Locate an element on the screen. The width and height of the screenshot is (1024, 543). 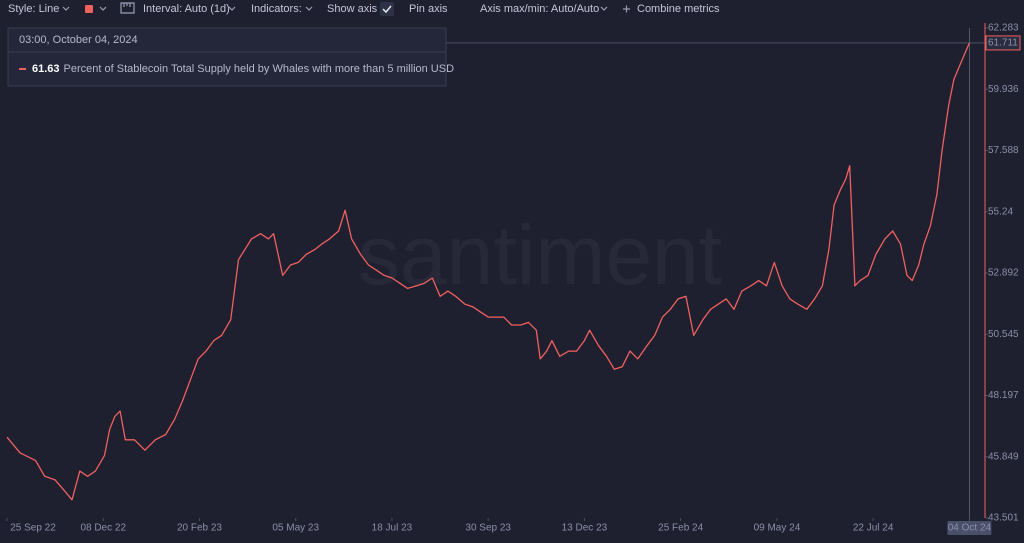
indicators-menu: Indicators: is located at coordinates (276, 9).